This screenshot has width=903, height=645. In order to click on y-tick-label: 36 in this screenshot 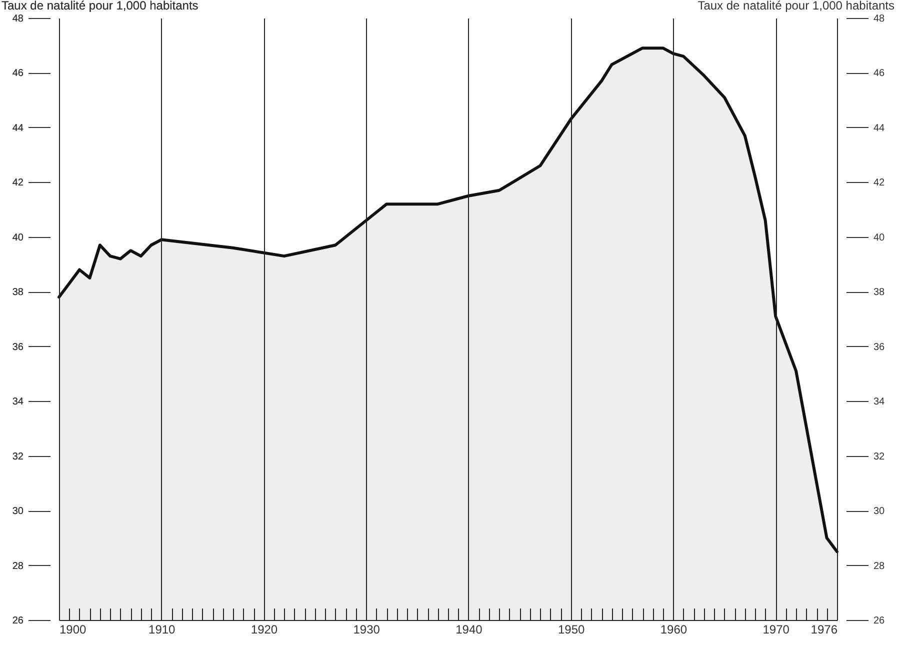, I will do `click(18, 347)`.